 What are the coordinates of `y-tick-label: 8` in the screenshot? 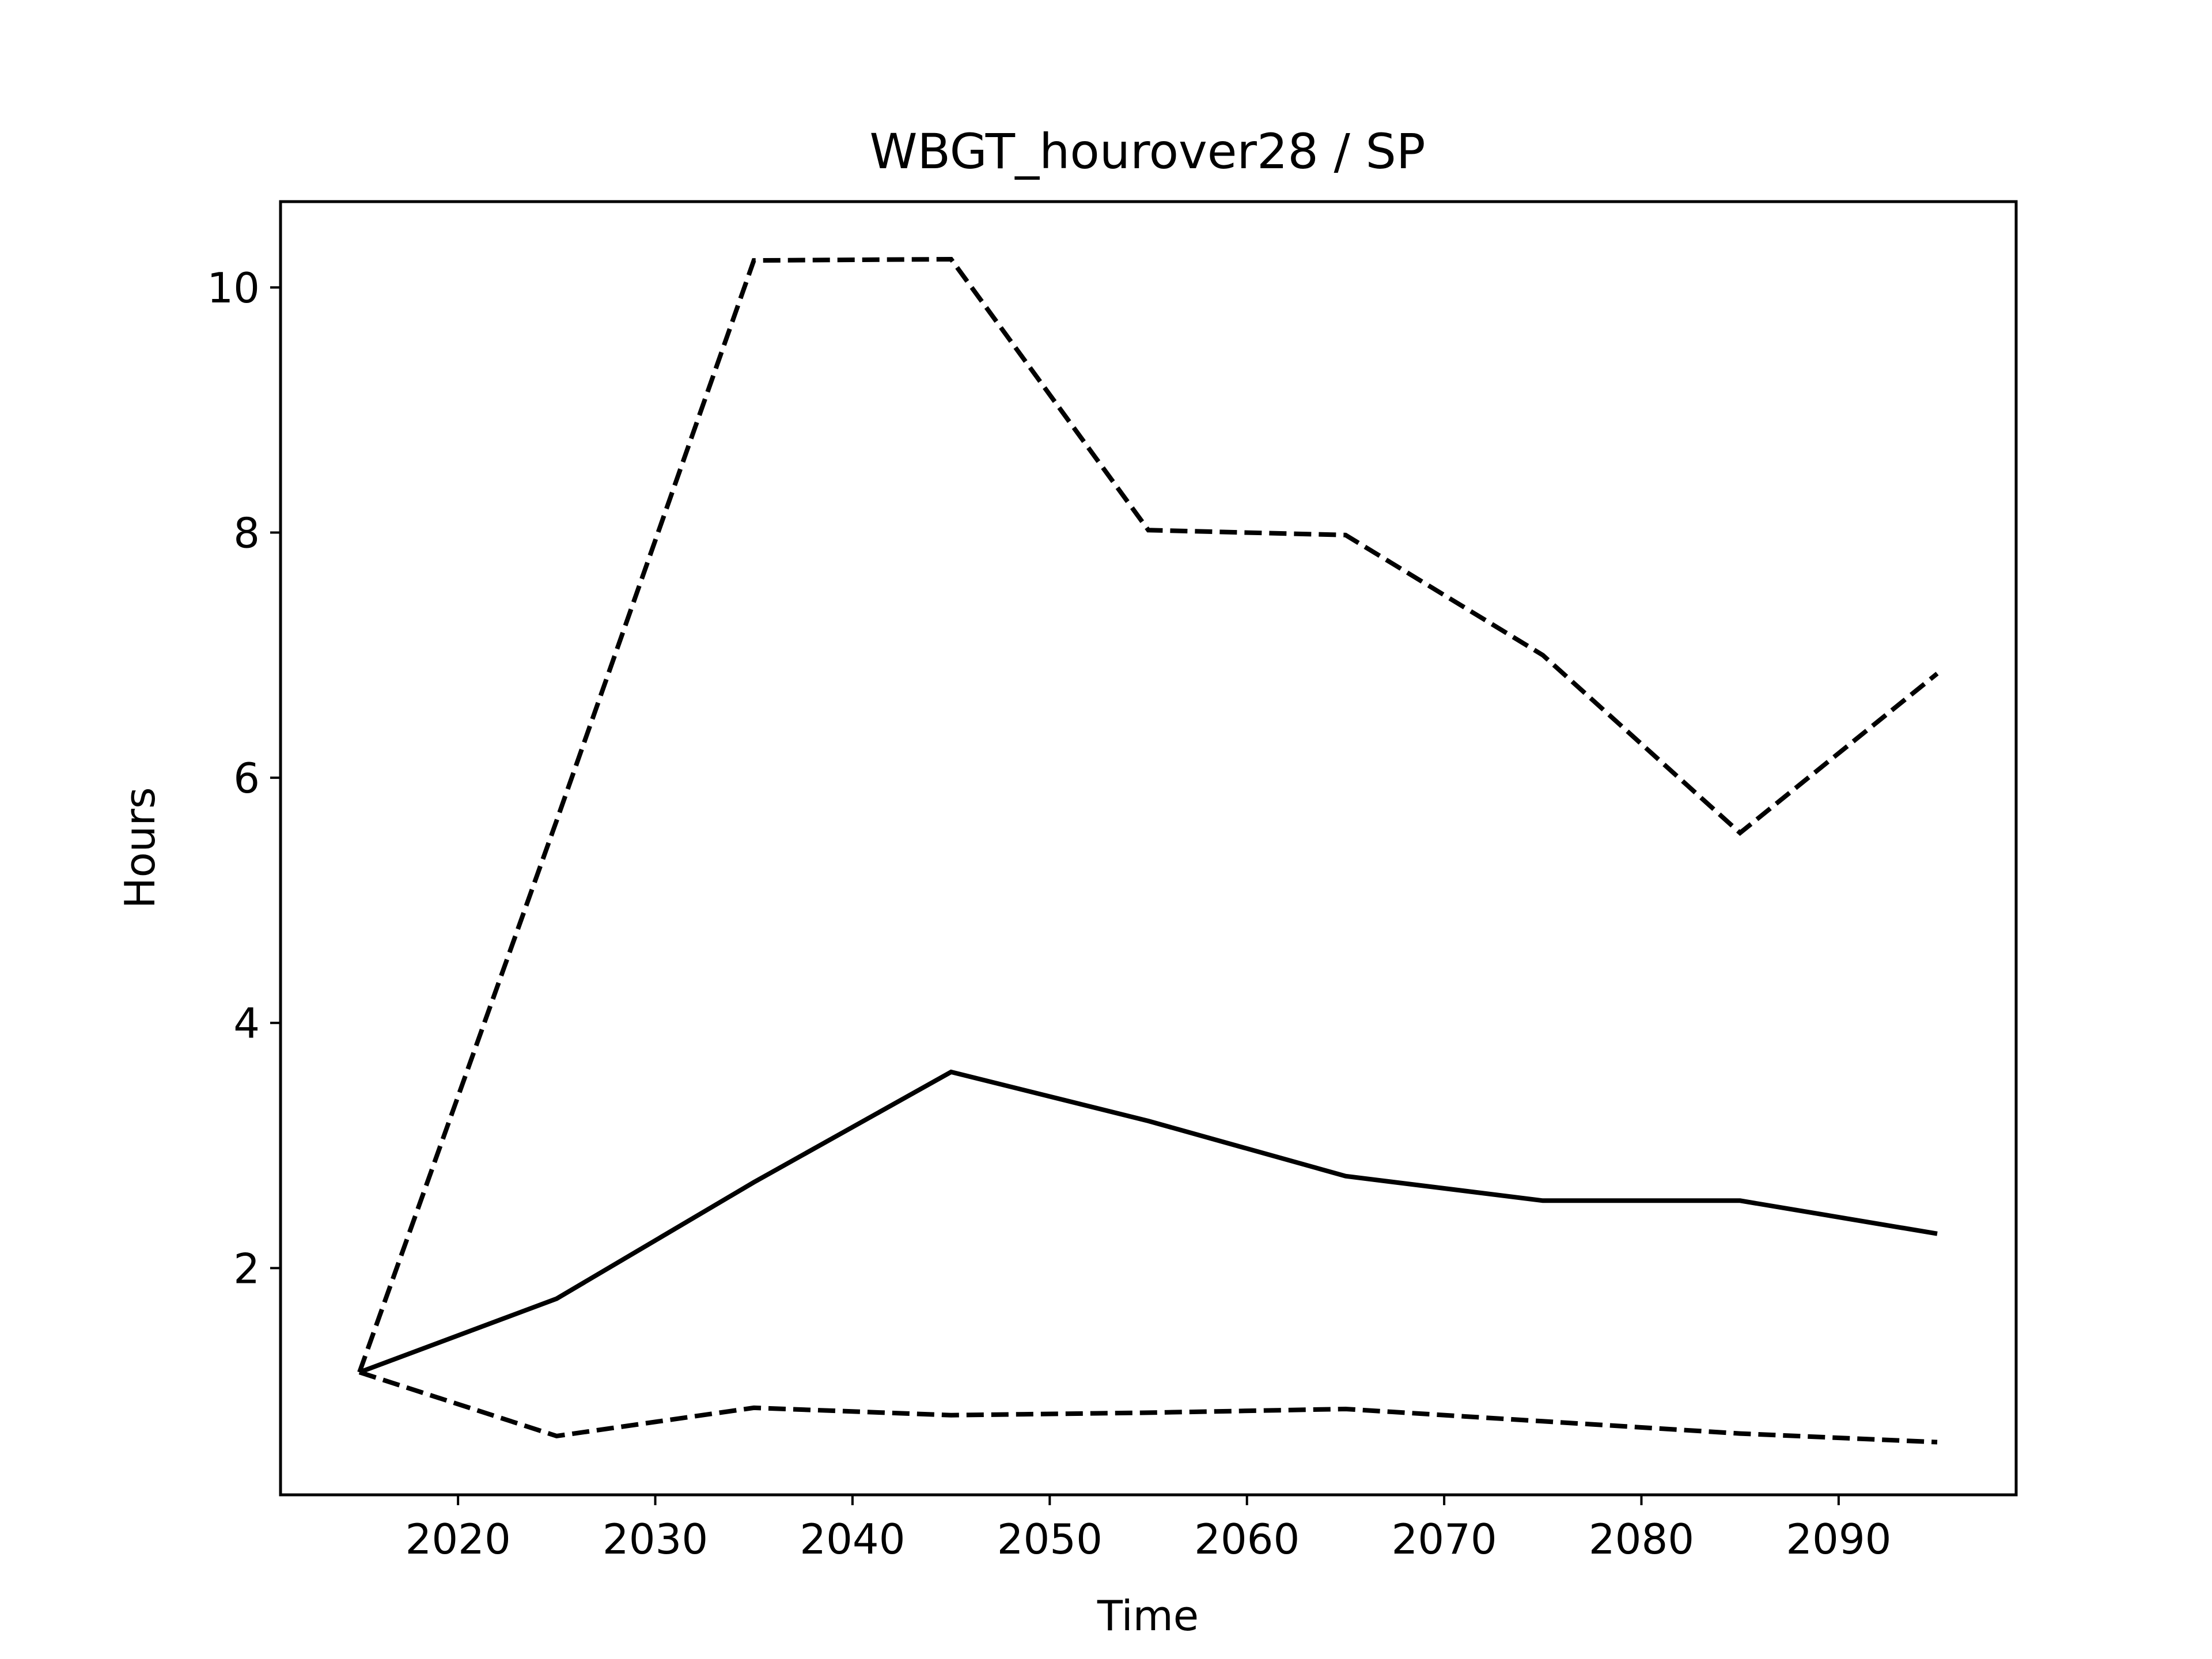 It's located at (246, 533).